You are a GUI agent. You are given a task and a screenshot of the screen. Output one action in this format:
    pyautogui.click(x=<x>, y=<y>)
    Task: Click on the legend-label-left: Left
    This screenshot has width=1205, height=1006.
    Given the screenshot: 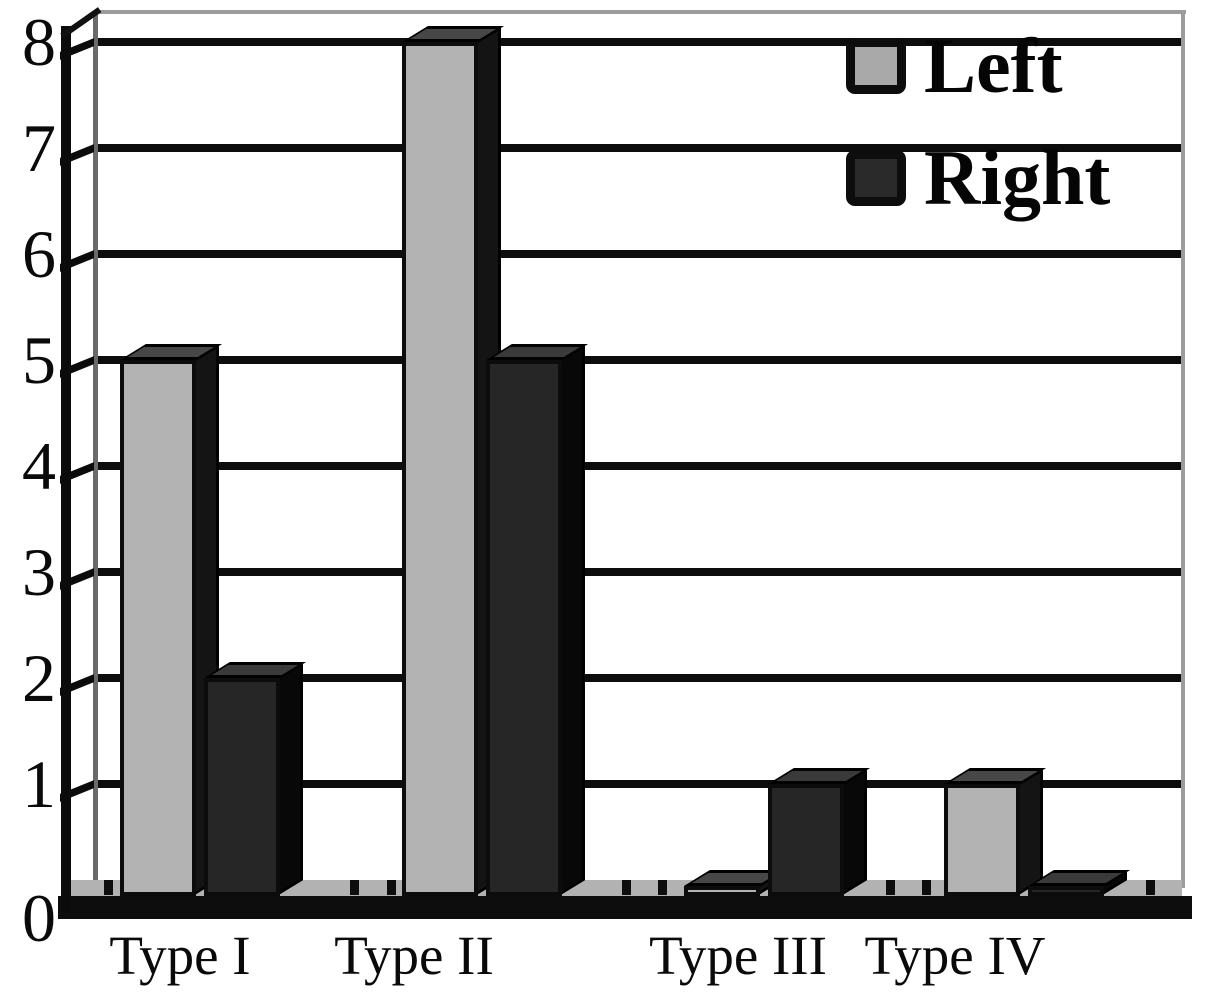 What is the action you would take?
    pyautogui.click(x=993, y=65)
    